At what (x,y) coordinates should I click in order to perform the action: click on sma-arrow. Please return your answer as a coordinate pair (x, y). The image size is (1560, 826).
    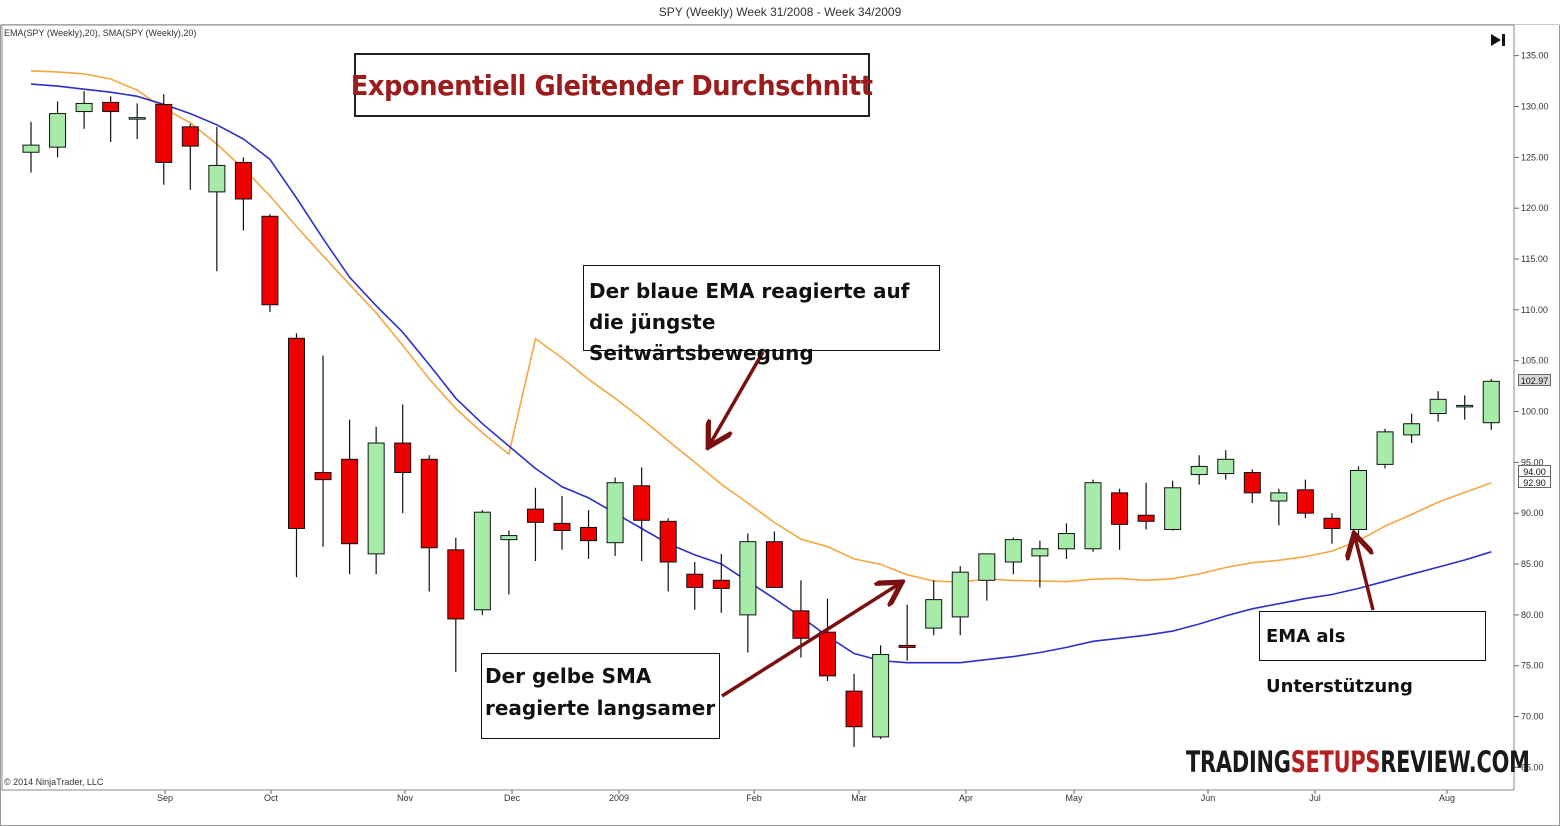
    Looking at the image, I should click on (810, 641).